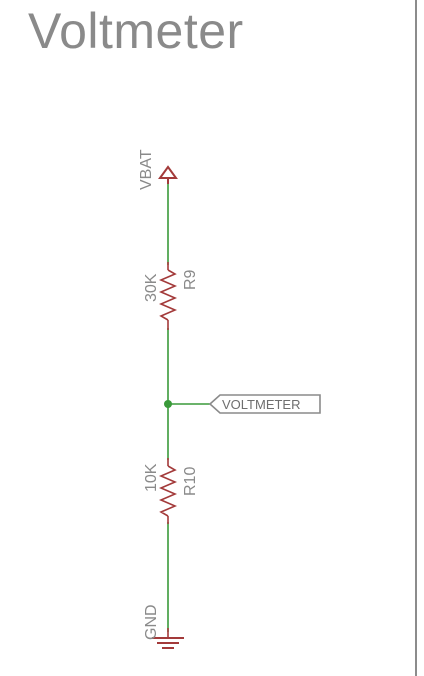 Image resolution: width=424 pixels, height=676 pixels. What do you see at coordinates (151, 287) in the screenshot?
I see `r9-value-label: 30K` at bounding box center [151, 287].